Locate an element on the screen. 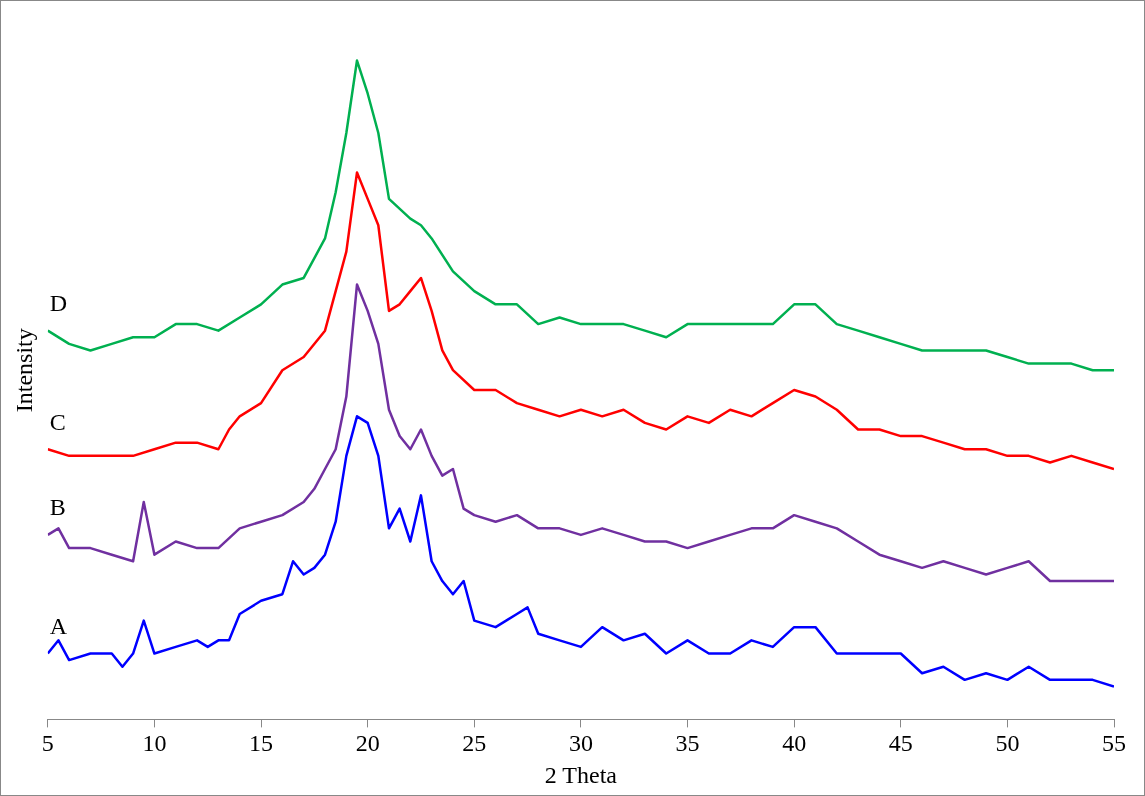 The height and width of the screenshot is (796, 1145). x-tick-label: 5 is located at coordinates (47, 743).